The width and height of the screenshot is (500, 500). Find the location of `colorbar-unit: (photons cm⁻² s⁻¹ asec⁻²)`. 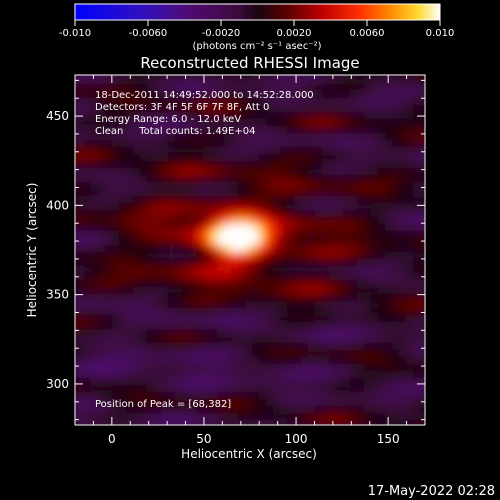

colorbar-unit: (photons cm⁻² s⁻¹ asec⁻²) is located at coordinates (256, 46).